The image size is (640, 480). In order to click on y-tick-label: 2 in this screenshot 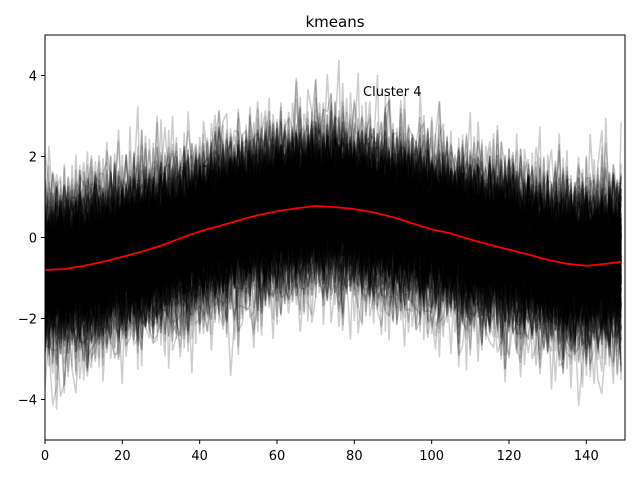, I will do `click(33, 158)`.